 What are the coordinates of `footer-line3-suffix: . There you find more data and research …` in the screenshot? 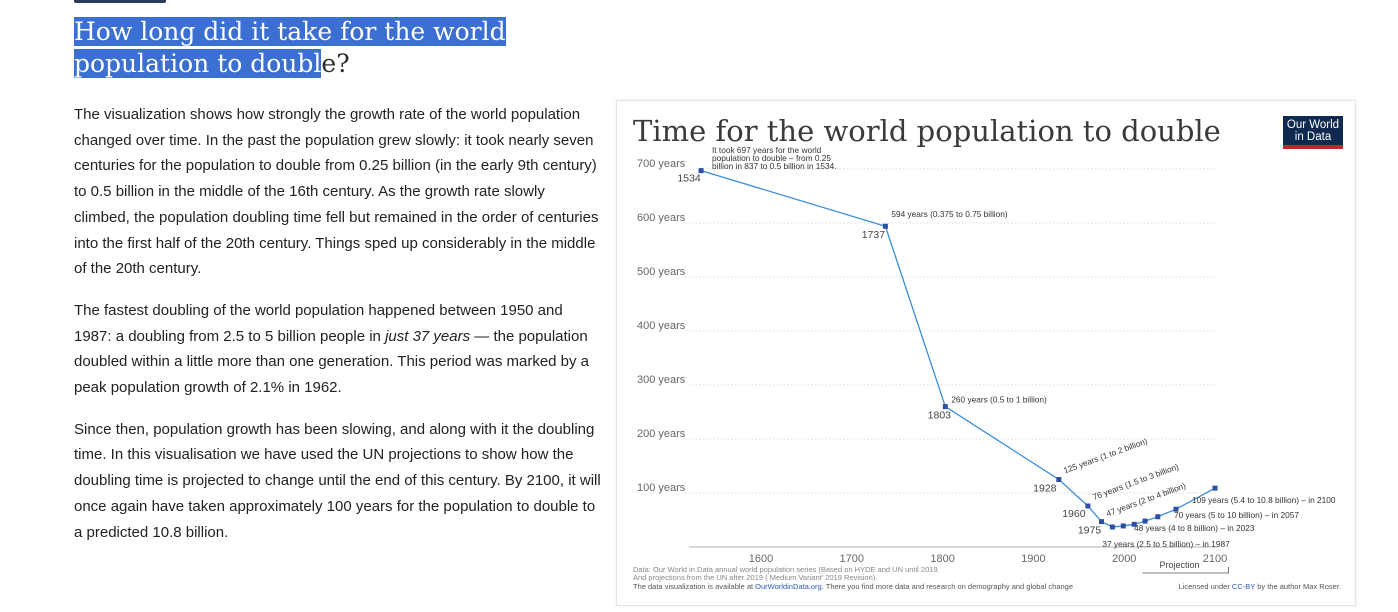 It's located at (947, 586).